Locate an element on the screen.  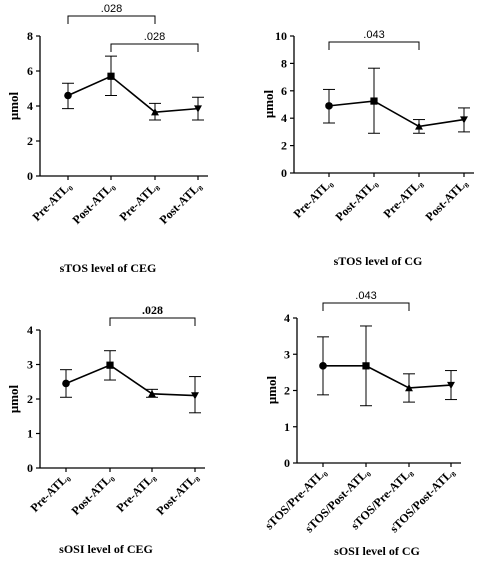
chart-caption: sOSI level of CG is located at coordinates (377, 551).